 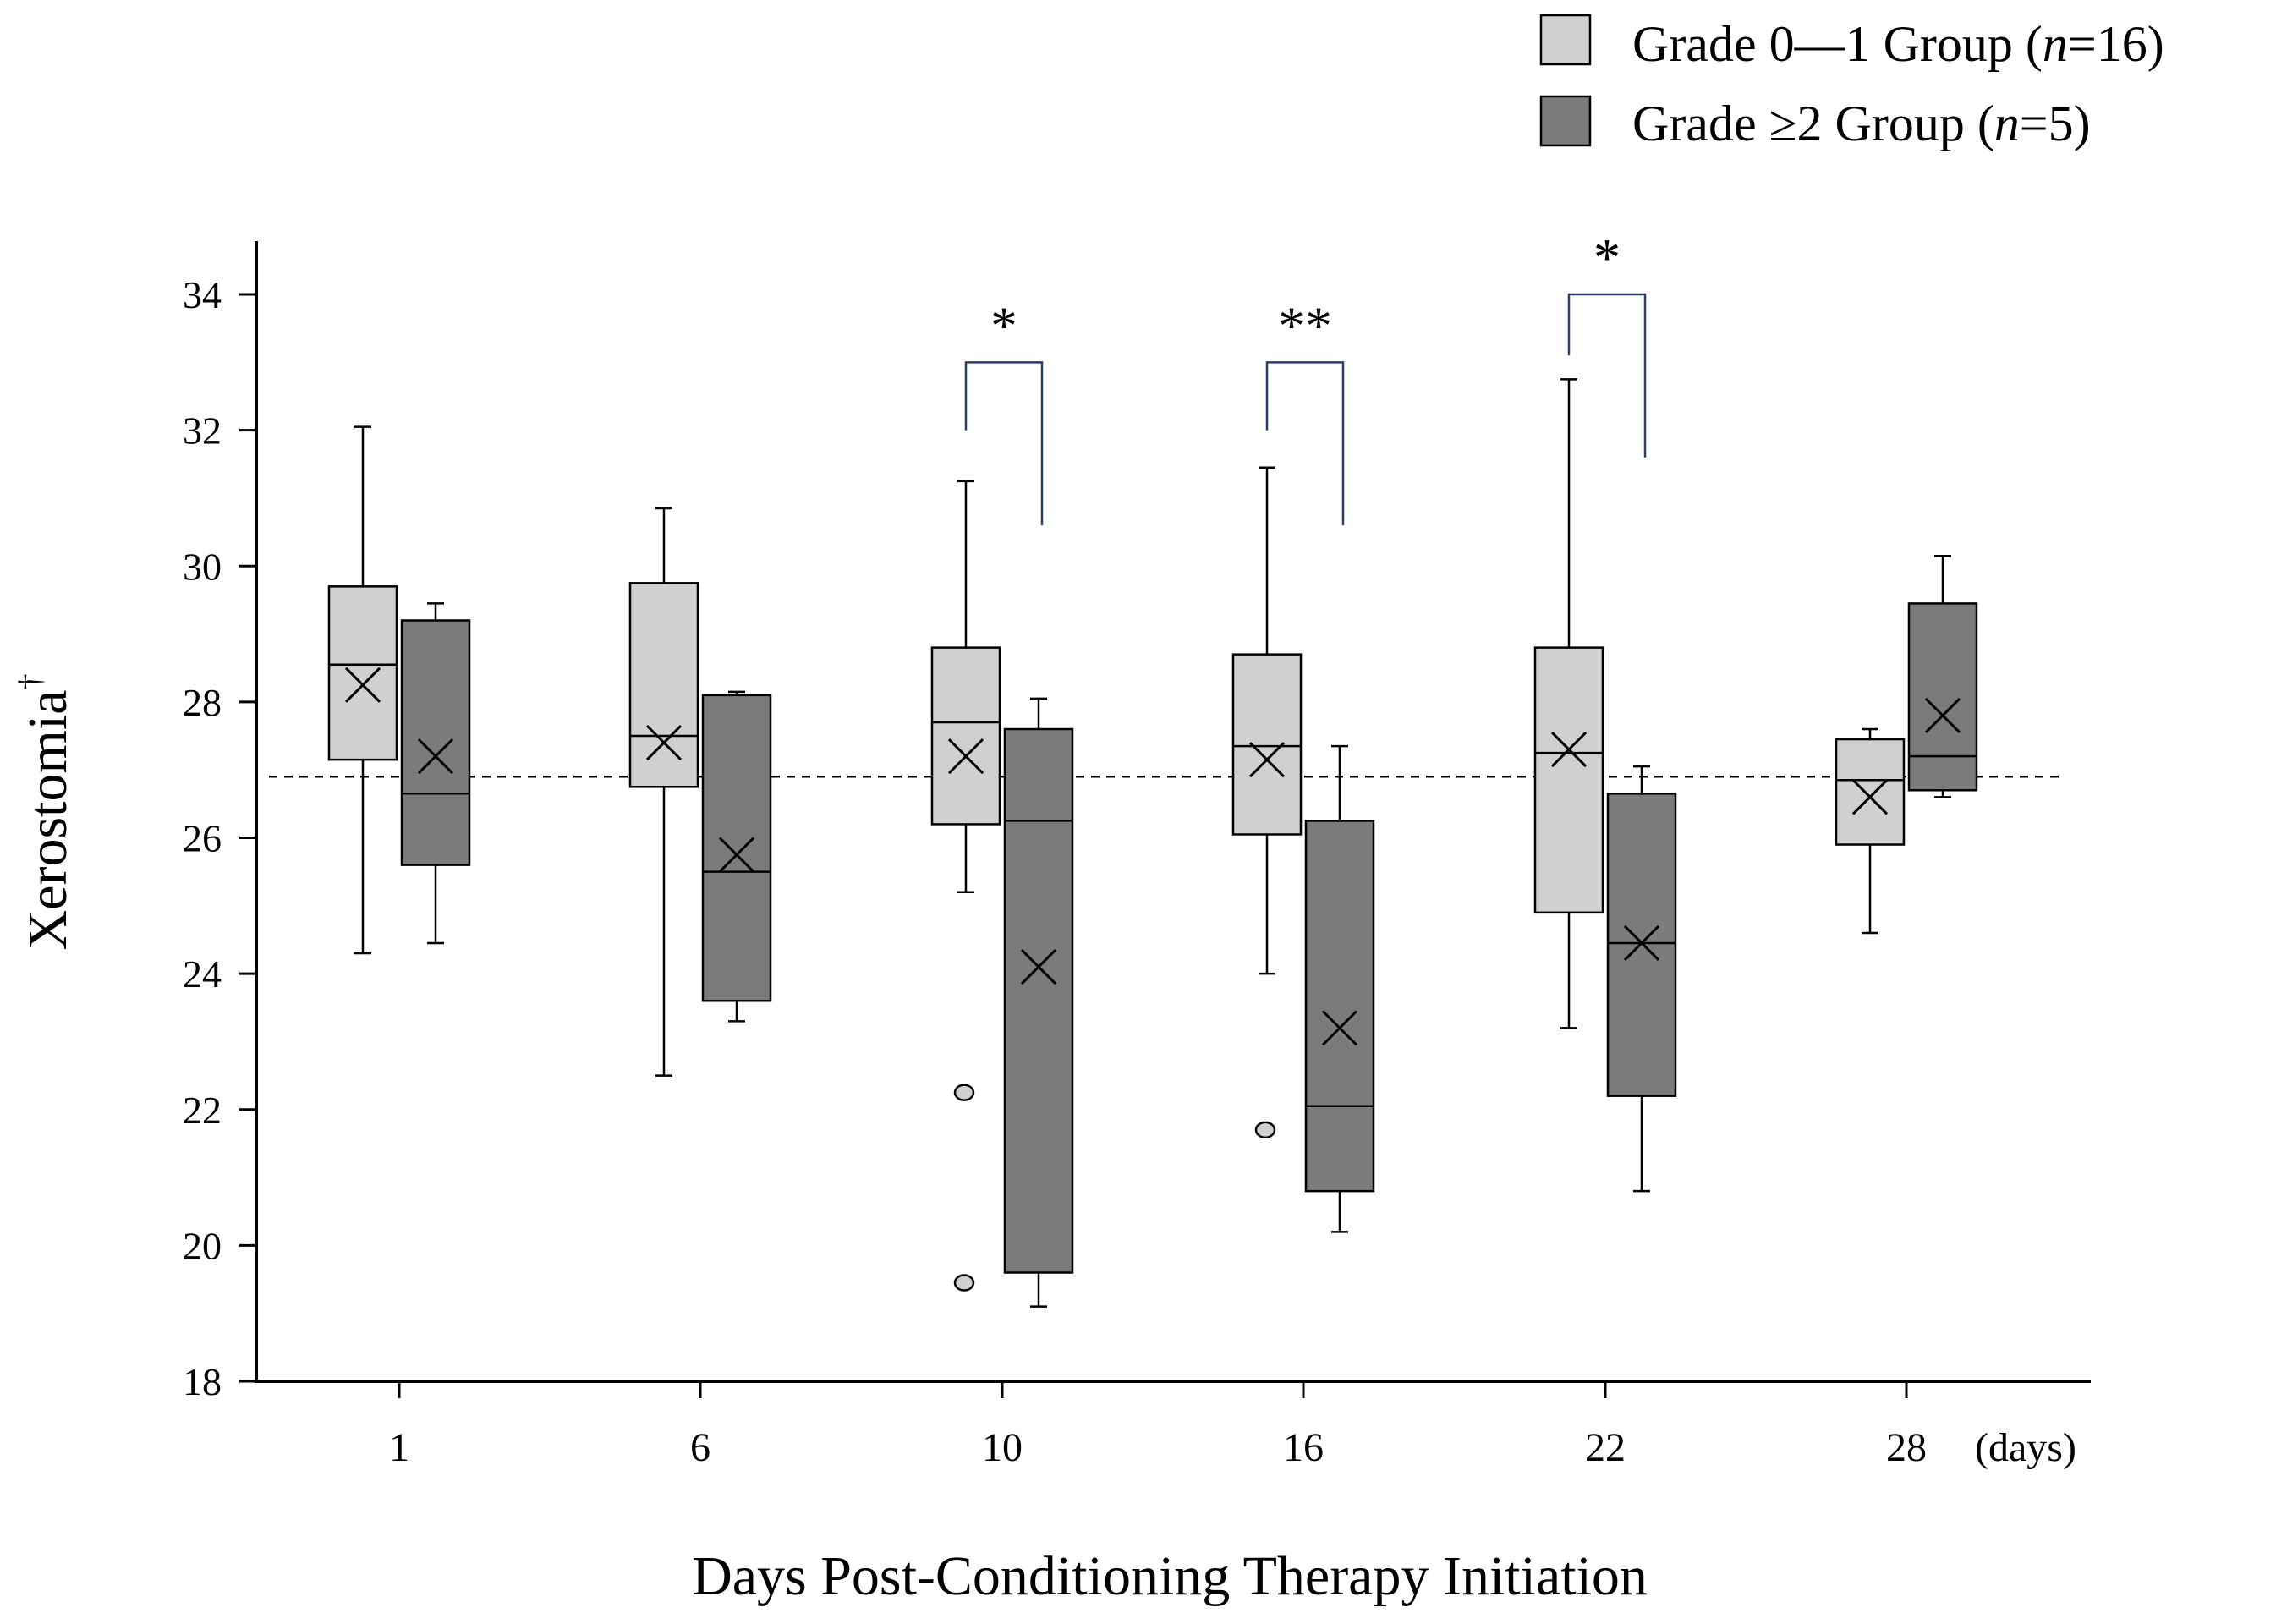 What do you see at coordinates (1906, 1448) in the screenshot?
I see `x-tick-label: 28` at bounding box center [1906, 1448].